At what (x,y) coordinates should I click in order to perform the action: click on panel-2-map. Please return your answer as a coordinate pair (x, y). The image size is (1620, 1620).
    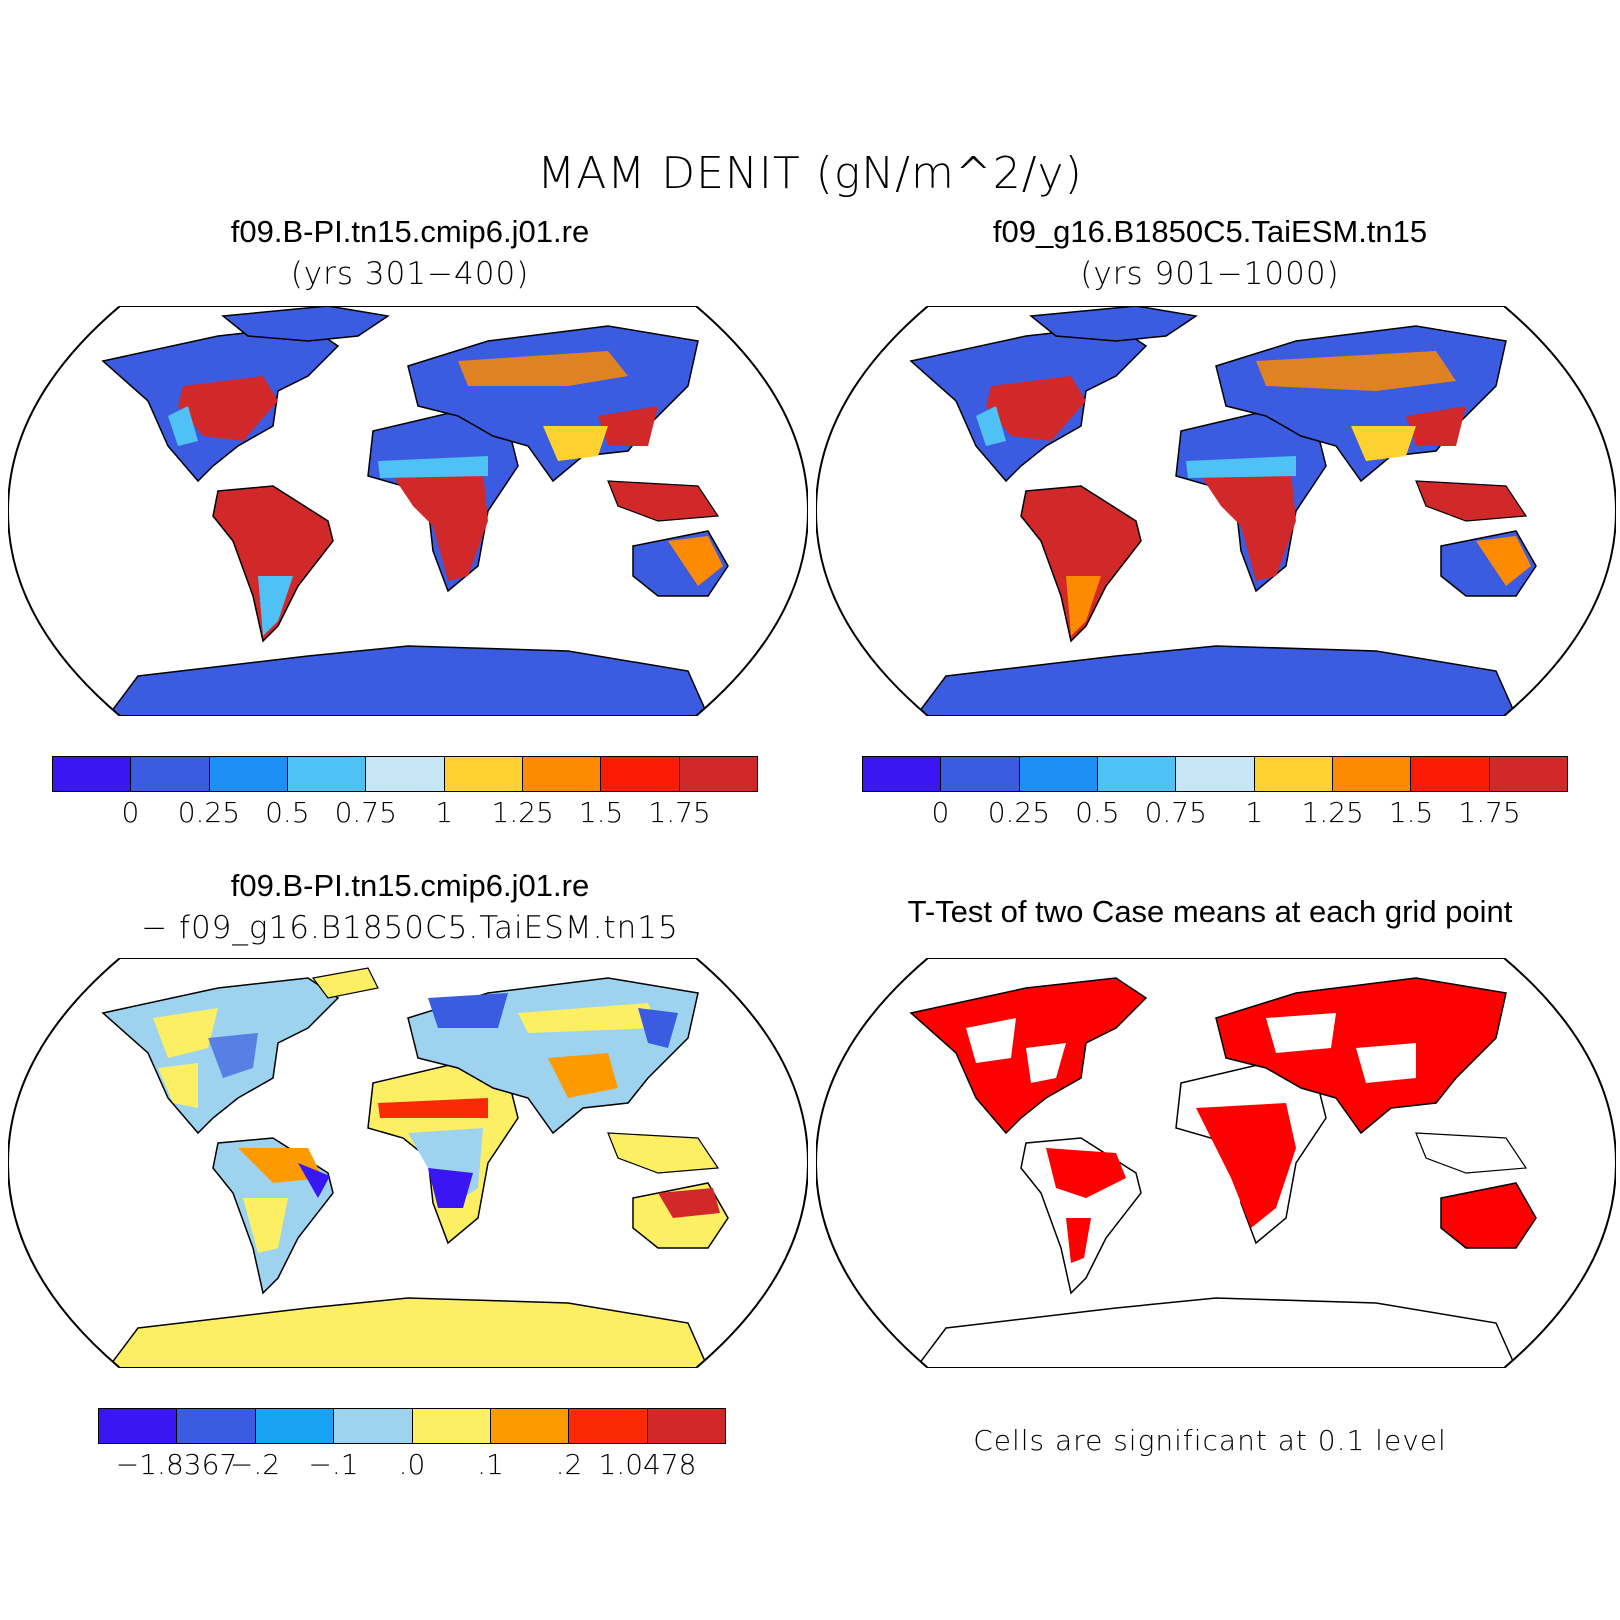
    Looking at the image, I should click on (1216, 511).